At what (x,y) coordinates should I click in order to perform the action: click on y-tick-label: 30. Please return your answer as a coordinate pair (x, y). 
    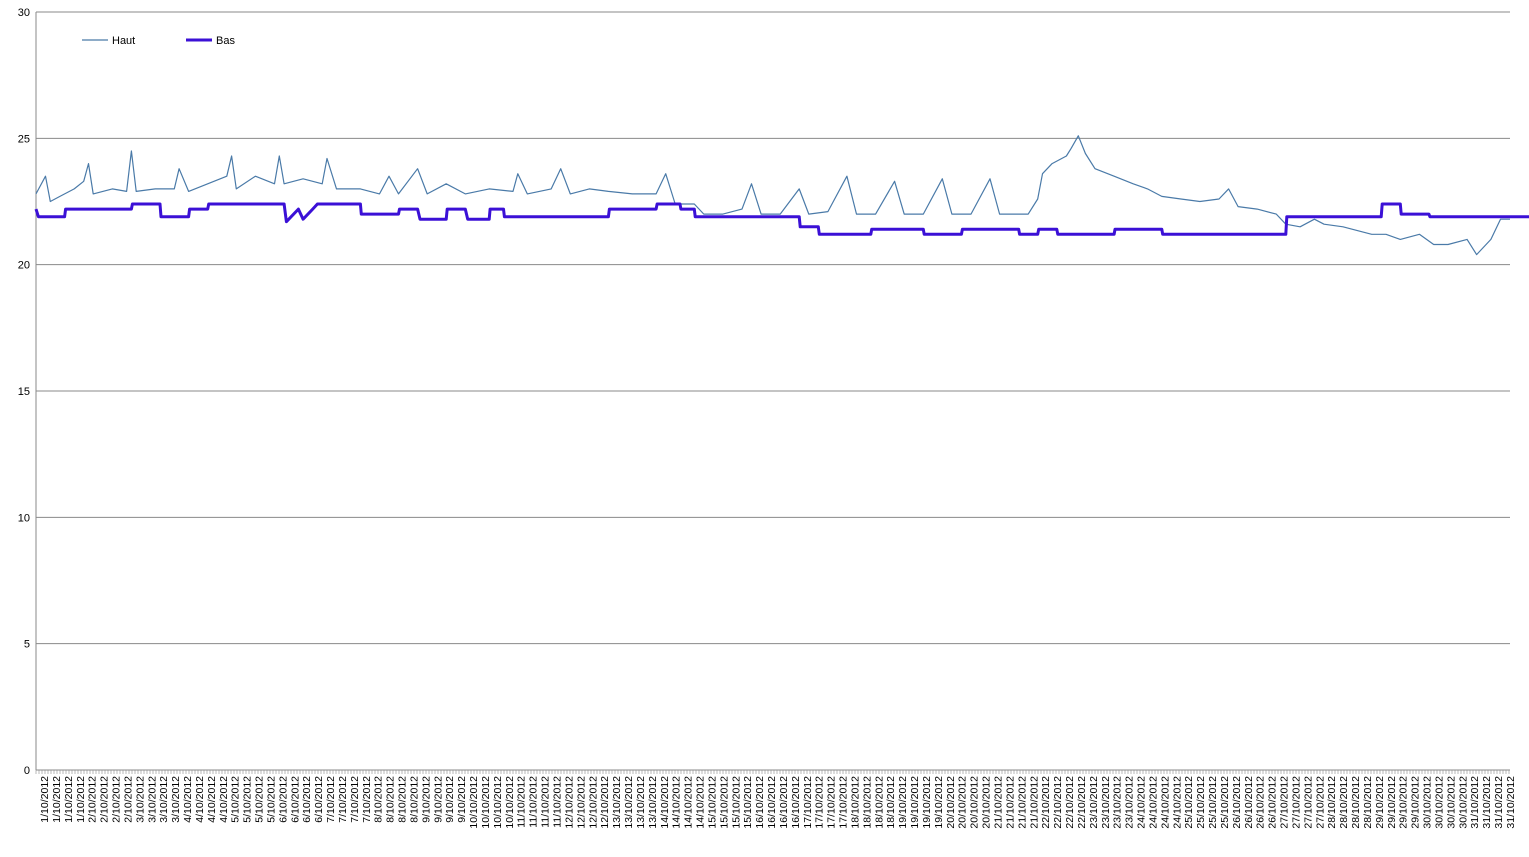
    Looking at the image, I should click on (24, 13).